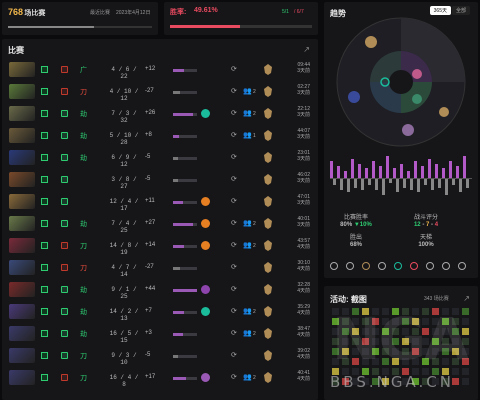 This screenshot has height=400, width=480. What do you see at coordinates (160, 225) in the screenshot?
I see `match-row: 劫 7 / 4 / 25 +27 ⟳ 👥 2 40:01 3天前` at bounding box center [160, 225].